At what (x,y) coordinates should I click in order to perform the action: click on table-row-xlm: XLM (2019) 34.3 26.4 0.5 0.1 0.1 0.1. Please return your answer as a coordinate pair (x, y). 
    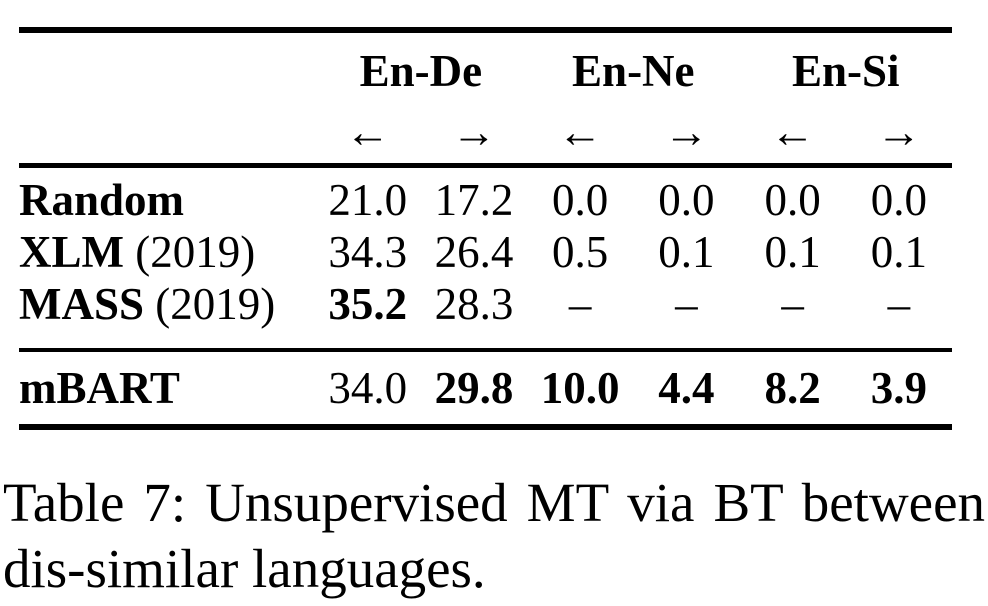
    Looking at the image, I should click on (485, 252).